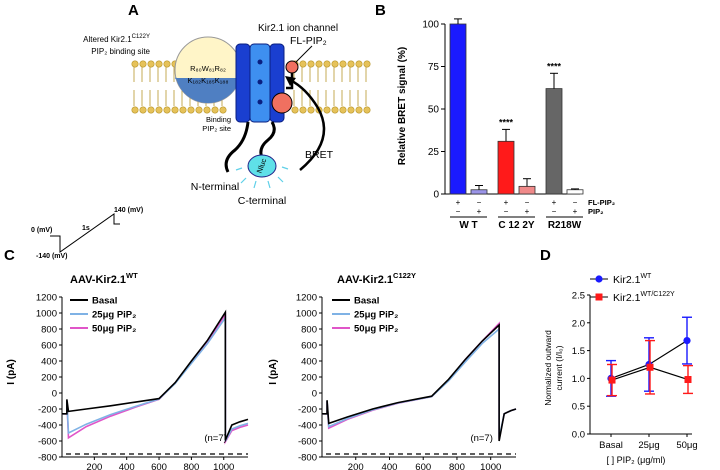 Image resolution: width=720 pixels, height=470 pixels. Describe the element at coordinates (98, 280) in the screenshot. I see `c-left-title: AAV-Kir2.1` at that location.